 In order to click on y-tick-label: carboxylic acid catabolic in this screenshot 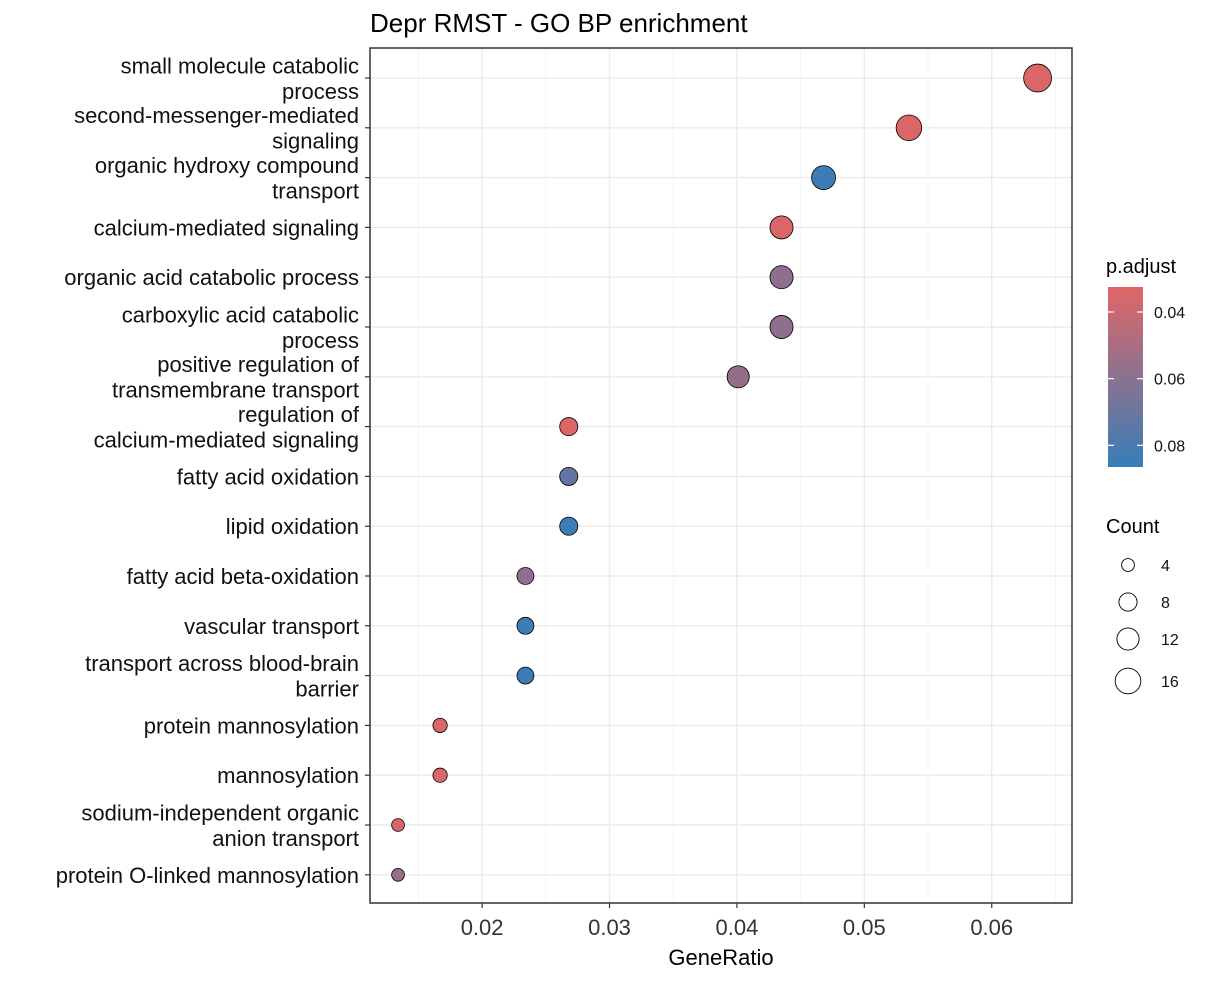, I will do `click(240, 314)`.